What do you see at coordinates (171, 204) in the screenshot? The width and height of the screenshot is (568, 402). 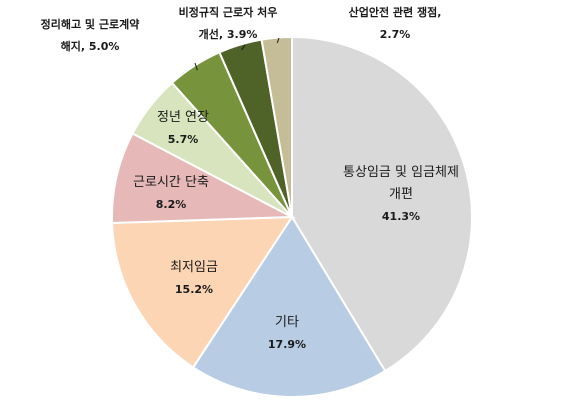 I see `slice-value-label: 8.2%` at bounding box center [171, 204].